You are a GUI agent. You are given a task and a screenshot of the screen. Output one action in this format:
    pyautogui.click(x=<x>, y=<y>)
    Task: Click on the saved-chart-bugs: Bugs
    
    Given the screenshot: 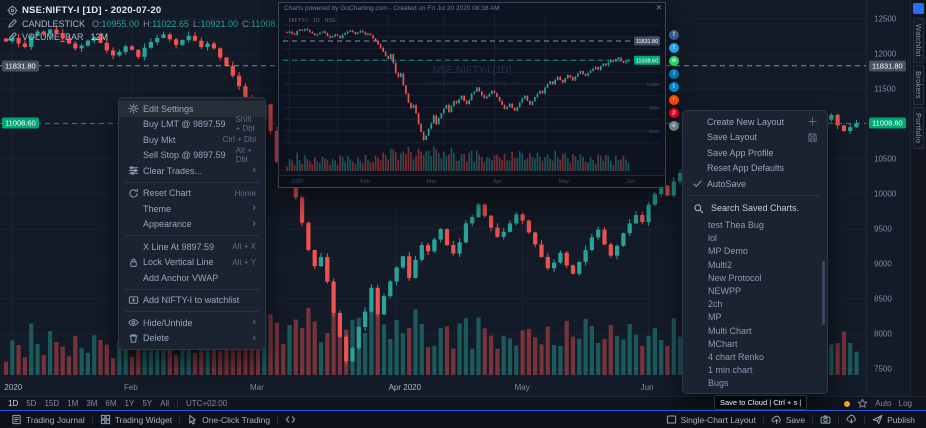 What is the action you would take?
    pyautogui.click(x=718, y=383)
    